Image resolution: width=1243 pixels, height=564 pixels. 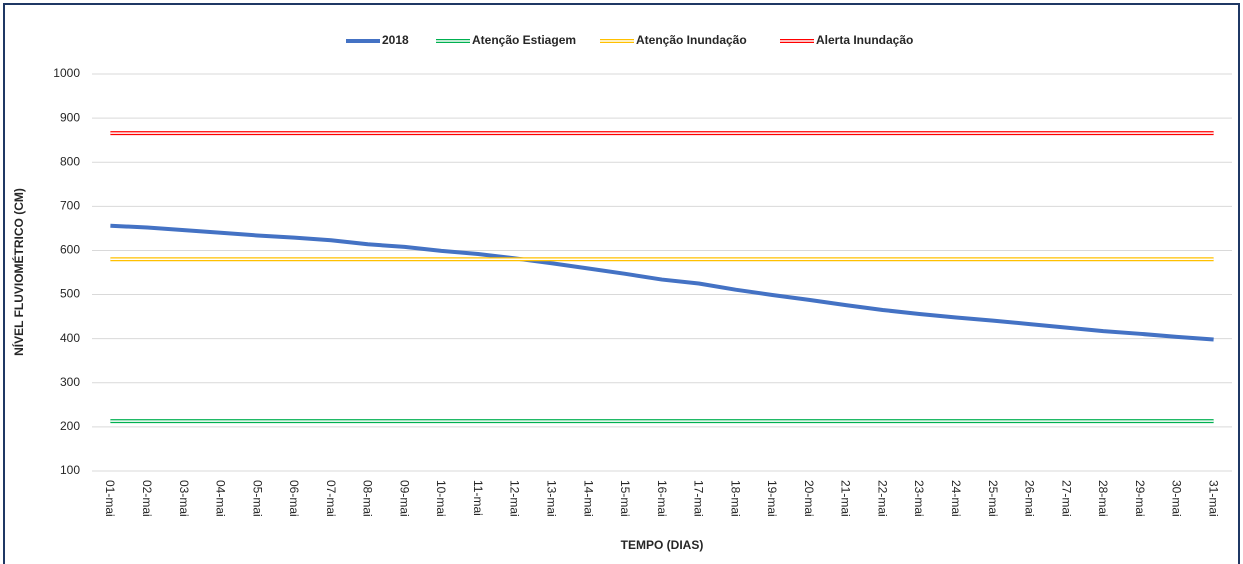 I want to click on x-tick-label: 09-mai, so click(x=404, y=498).